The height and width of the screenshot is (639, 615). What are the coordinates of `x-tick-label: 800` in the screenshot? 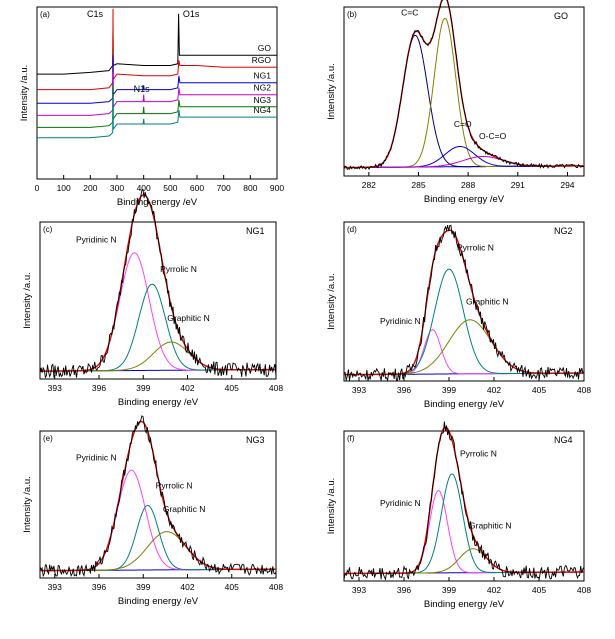 It's located at (250, 188).